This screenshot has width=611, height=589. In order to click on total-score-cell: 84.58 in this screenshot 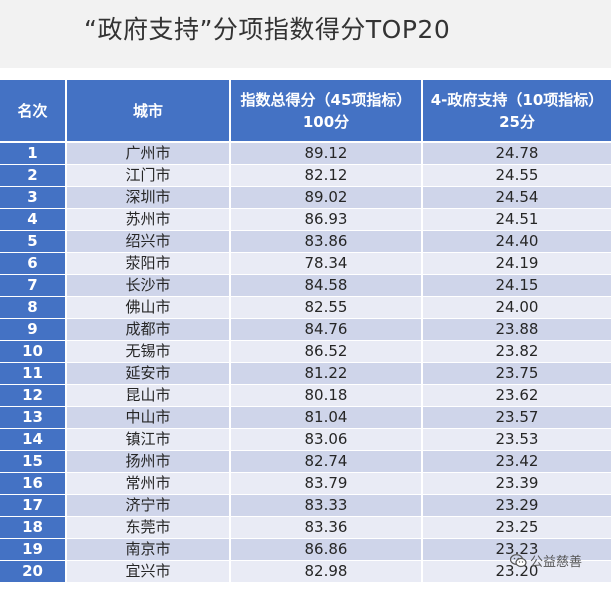, I will do `click(326, 285)`.